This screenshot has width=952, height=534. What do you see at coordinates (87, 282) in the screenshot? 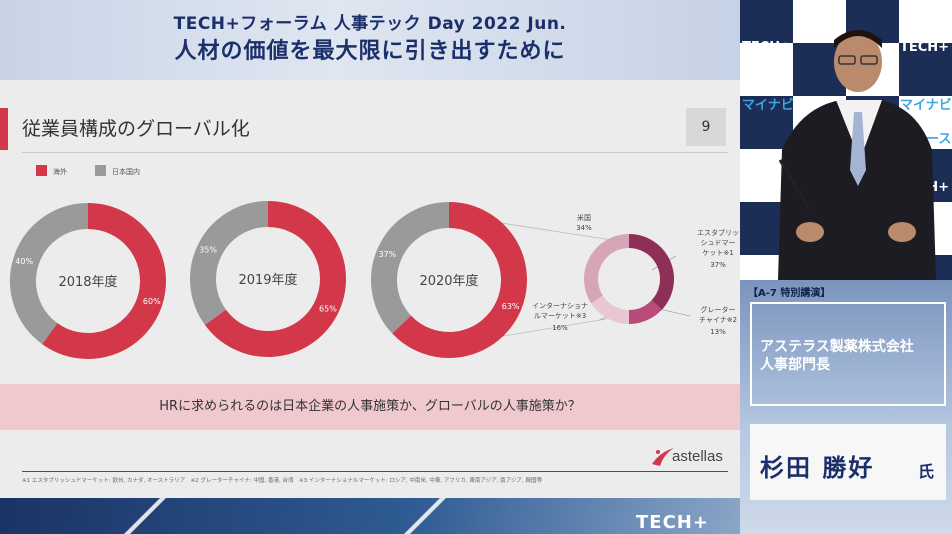
I see `donut-center-label: 2018年度` at bounding box center [87, 282].